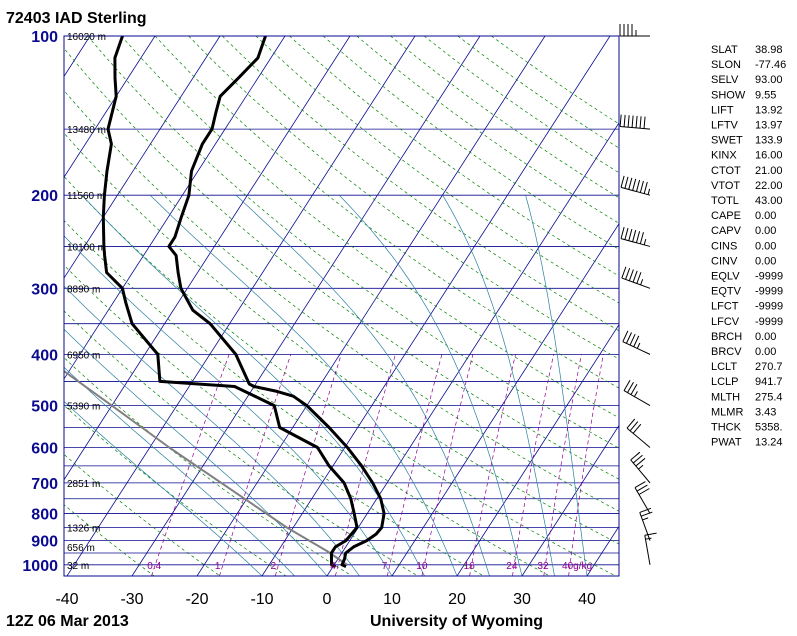  What do you see at coordinates (543, 566) in the screenshot?
I see `mixing-ratio-label: 32` at bounding box center [543, 566].